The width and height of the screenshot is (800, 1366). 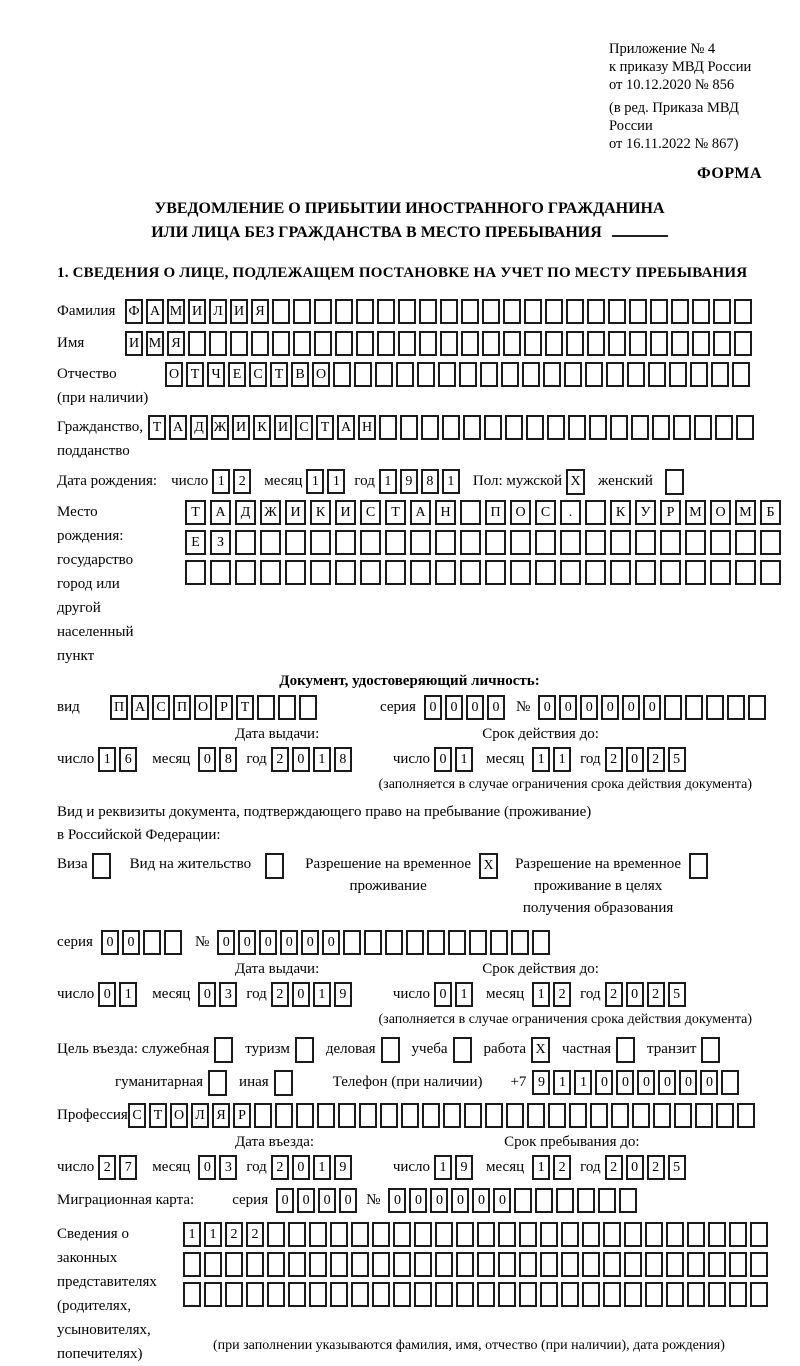 What do you see at coordinates (346, 427) in the screenshot?
I see `char-cell: А` at bounding box center [346, 427].